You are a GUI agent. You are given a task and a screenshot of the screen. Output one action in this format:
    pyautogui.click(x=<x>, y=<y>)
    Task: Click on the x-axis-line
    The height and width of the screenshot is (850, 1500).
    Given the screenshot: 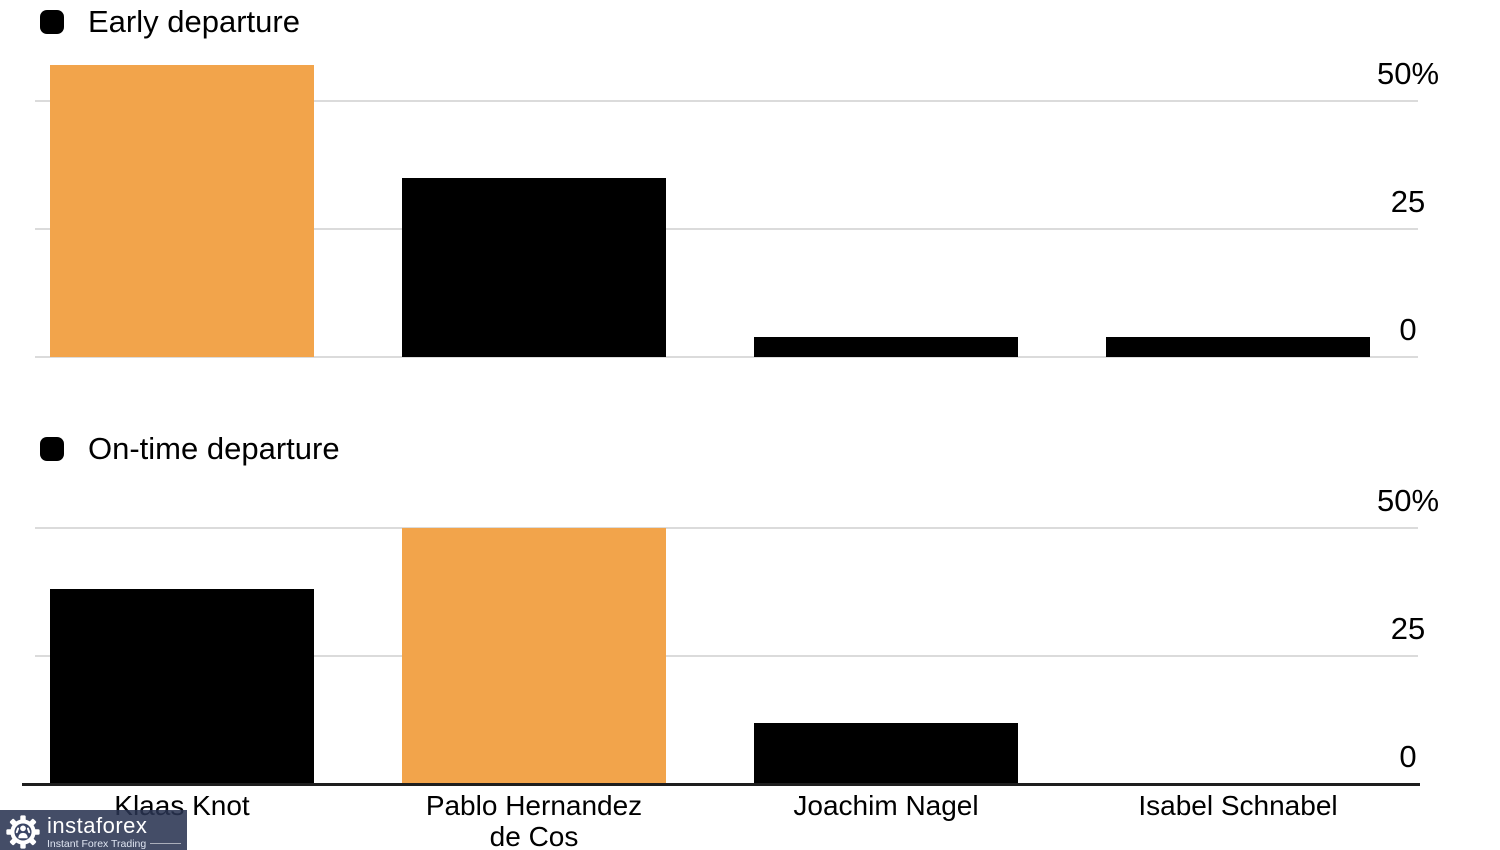 What is the action you would take?
    pyautogui.click(x=721, y=784)
    